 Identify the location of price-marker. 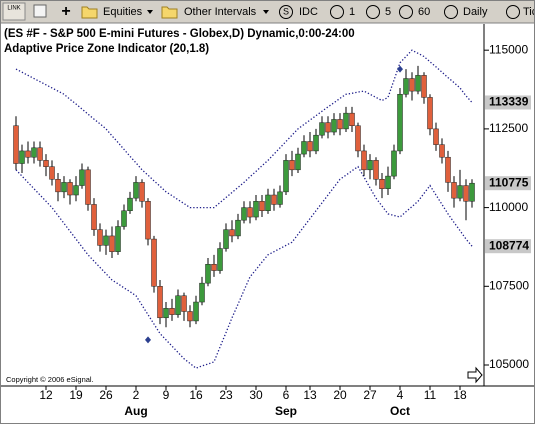
(508, 246).